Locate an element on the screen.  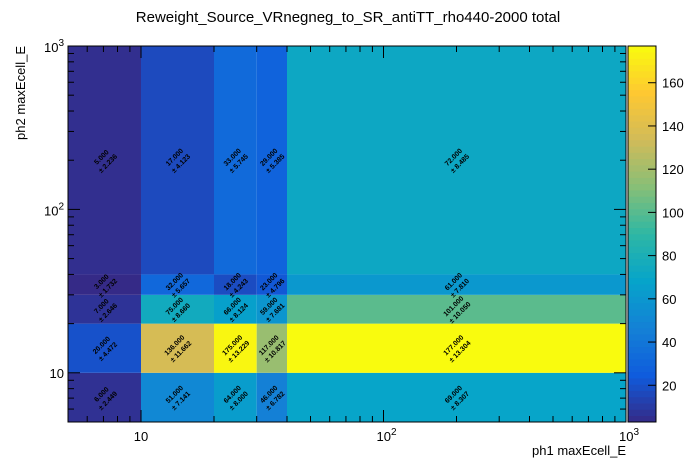
x-tick-label: 10 is located at coordinates (141, 436).